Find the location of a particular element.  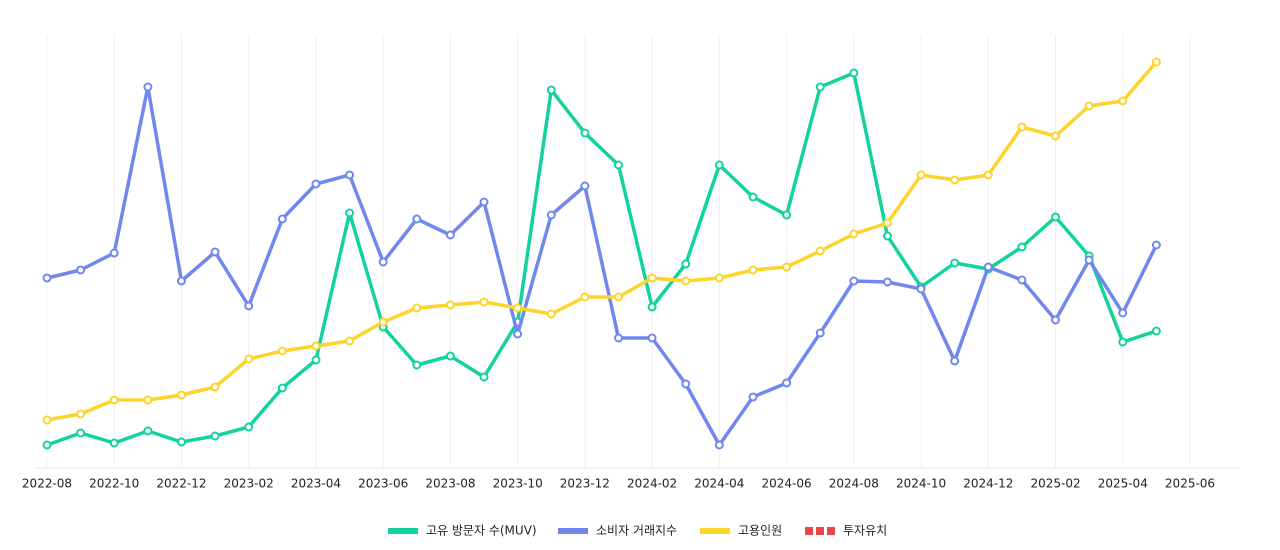

x-tick-label: 2022-12 is located at coordinates (181, 484).